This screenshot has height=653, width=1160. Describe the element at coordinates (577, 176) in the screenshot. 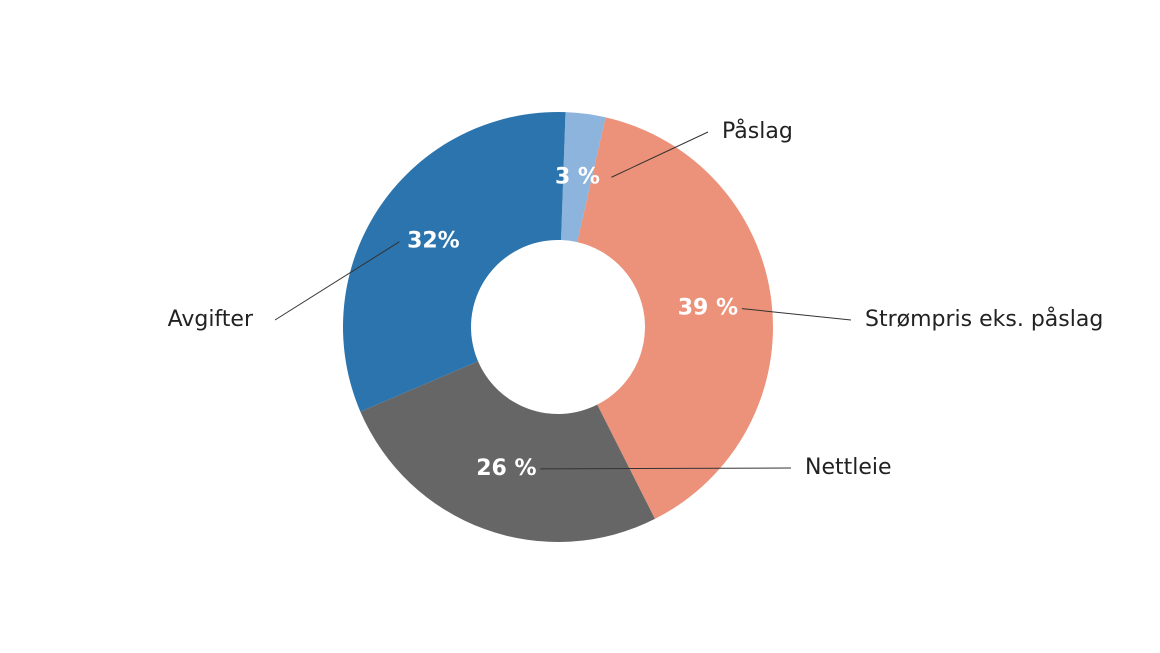

I see `value-label: 3 %` at that location.